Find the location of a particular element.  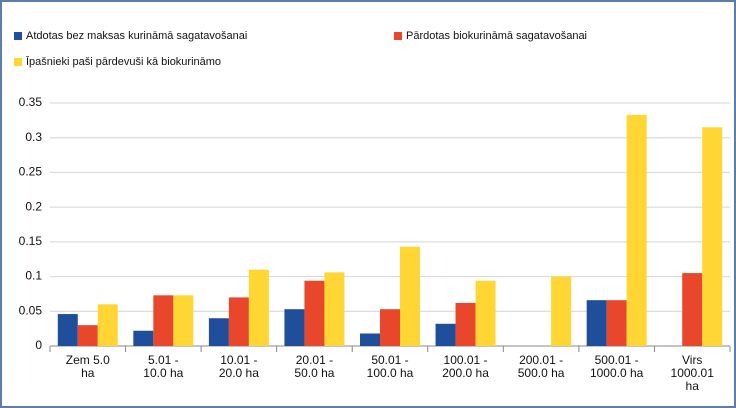

x-tick-label: 200.01 - 500.0 ha is located at coordinates (541, 366).